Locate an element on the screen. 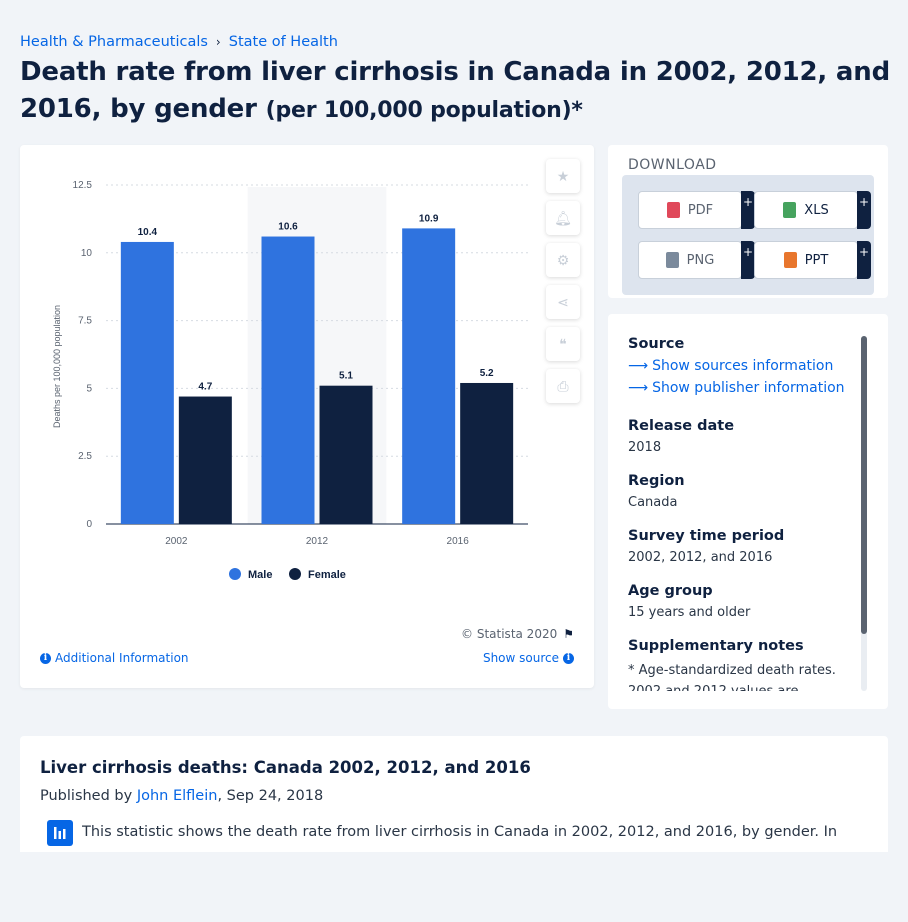 This screenshot has width=908, height=922. x-tick-label: 2002 is located at coordinates (176, 541).